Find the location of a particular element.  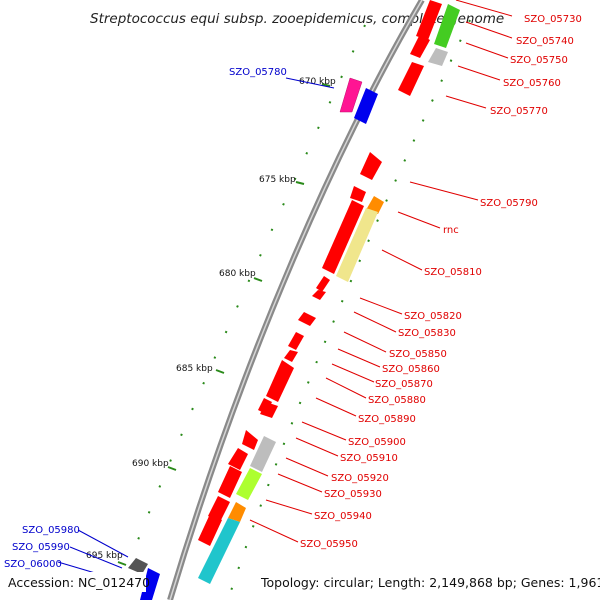

gene-label: SZO_05780 is located at coordinates (258, 72).